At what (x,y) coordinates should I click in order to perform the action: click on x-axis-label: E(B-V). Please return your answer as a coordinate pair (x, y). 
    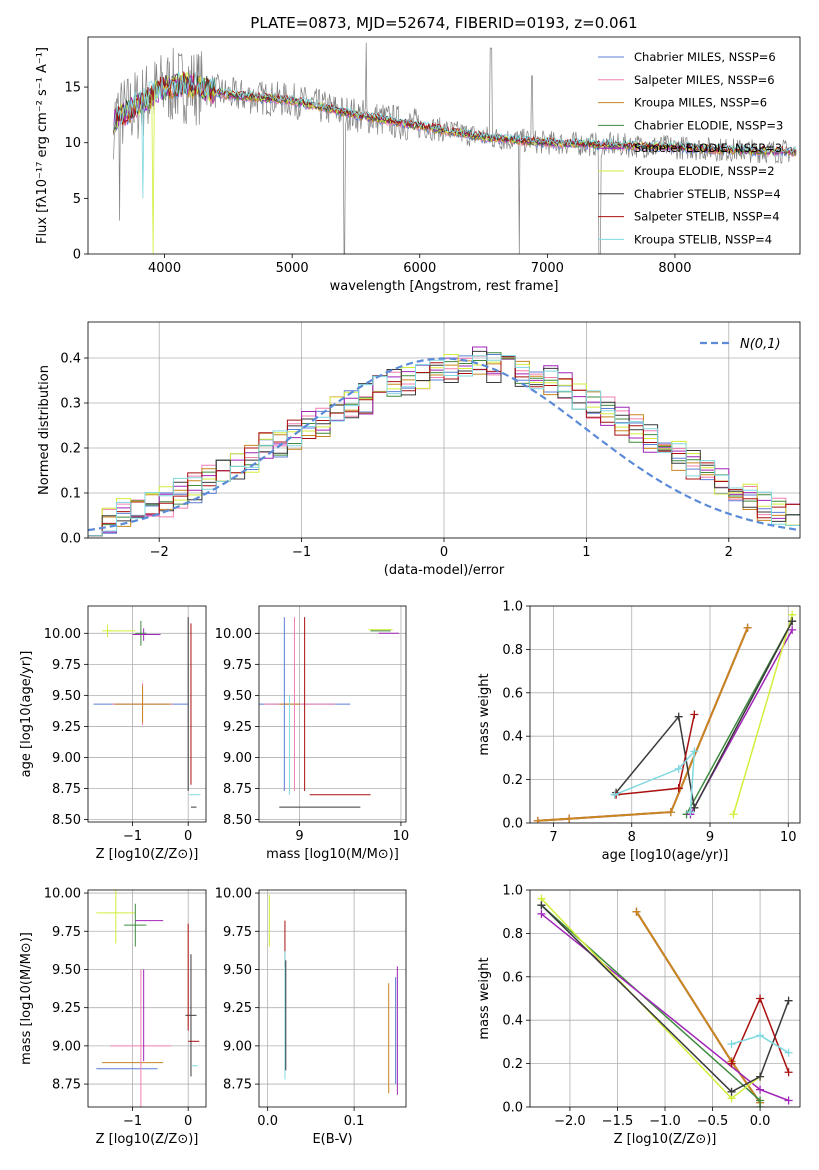
    Looking at the image, I should click on (332, 1139).